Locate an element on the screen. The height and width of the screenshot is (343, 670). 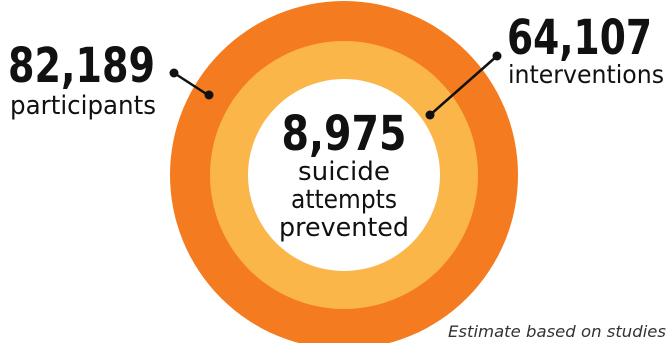
center-label-line-1: suicide is located at coordinates (344, 172).